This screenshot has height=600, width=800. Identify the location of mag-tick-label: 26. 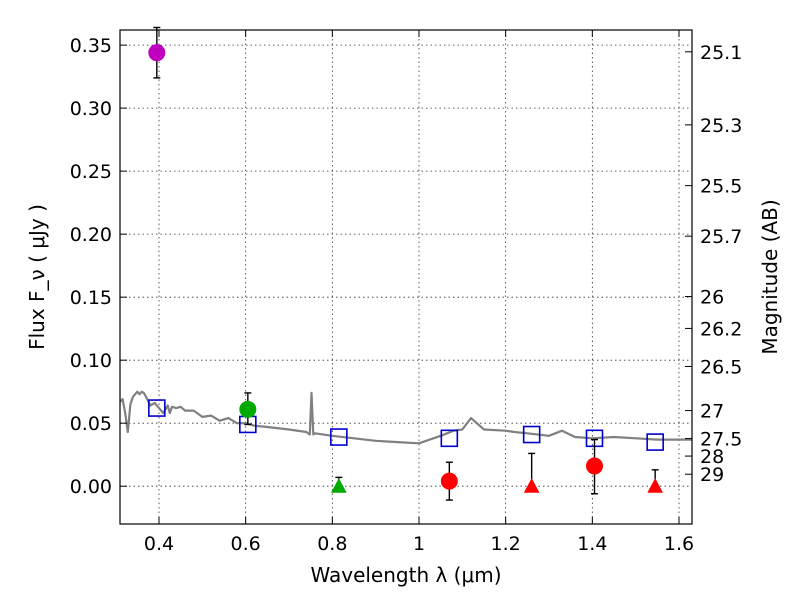
(712, 298).